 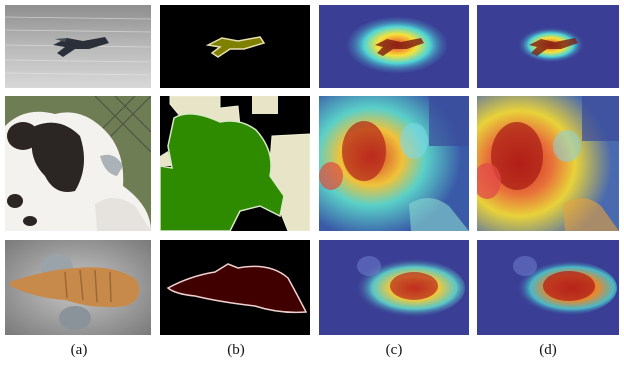 I want to click on bird-heatmap-c, so click(x=394, y=46).